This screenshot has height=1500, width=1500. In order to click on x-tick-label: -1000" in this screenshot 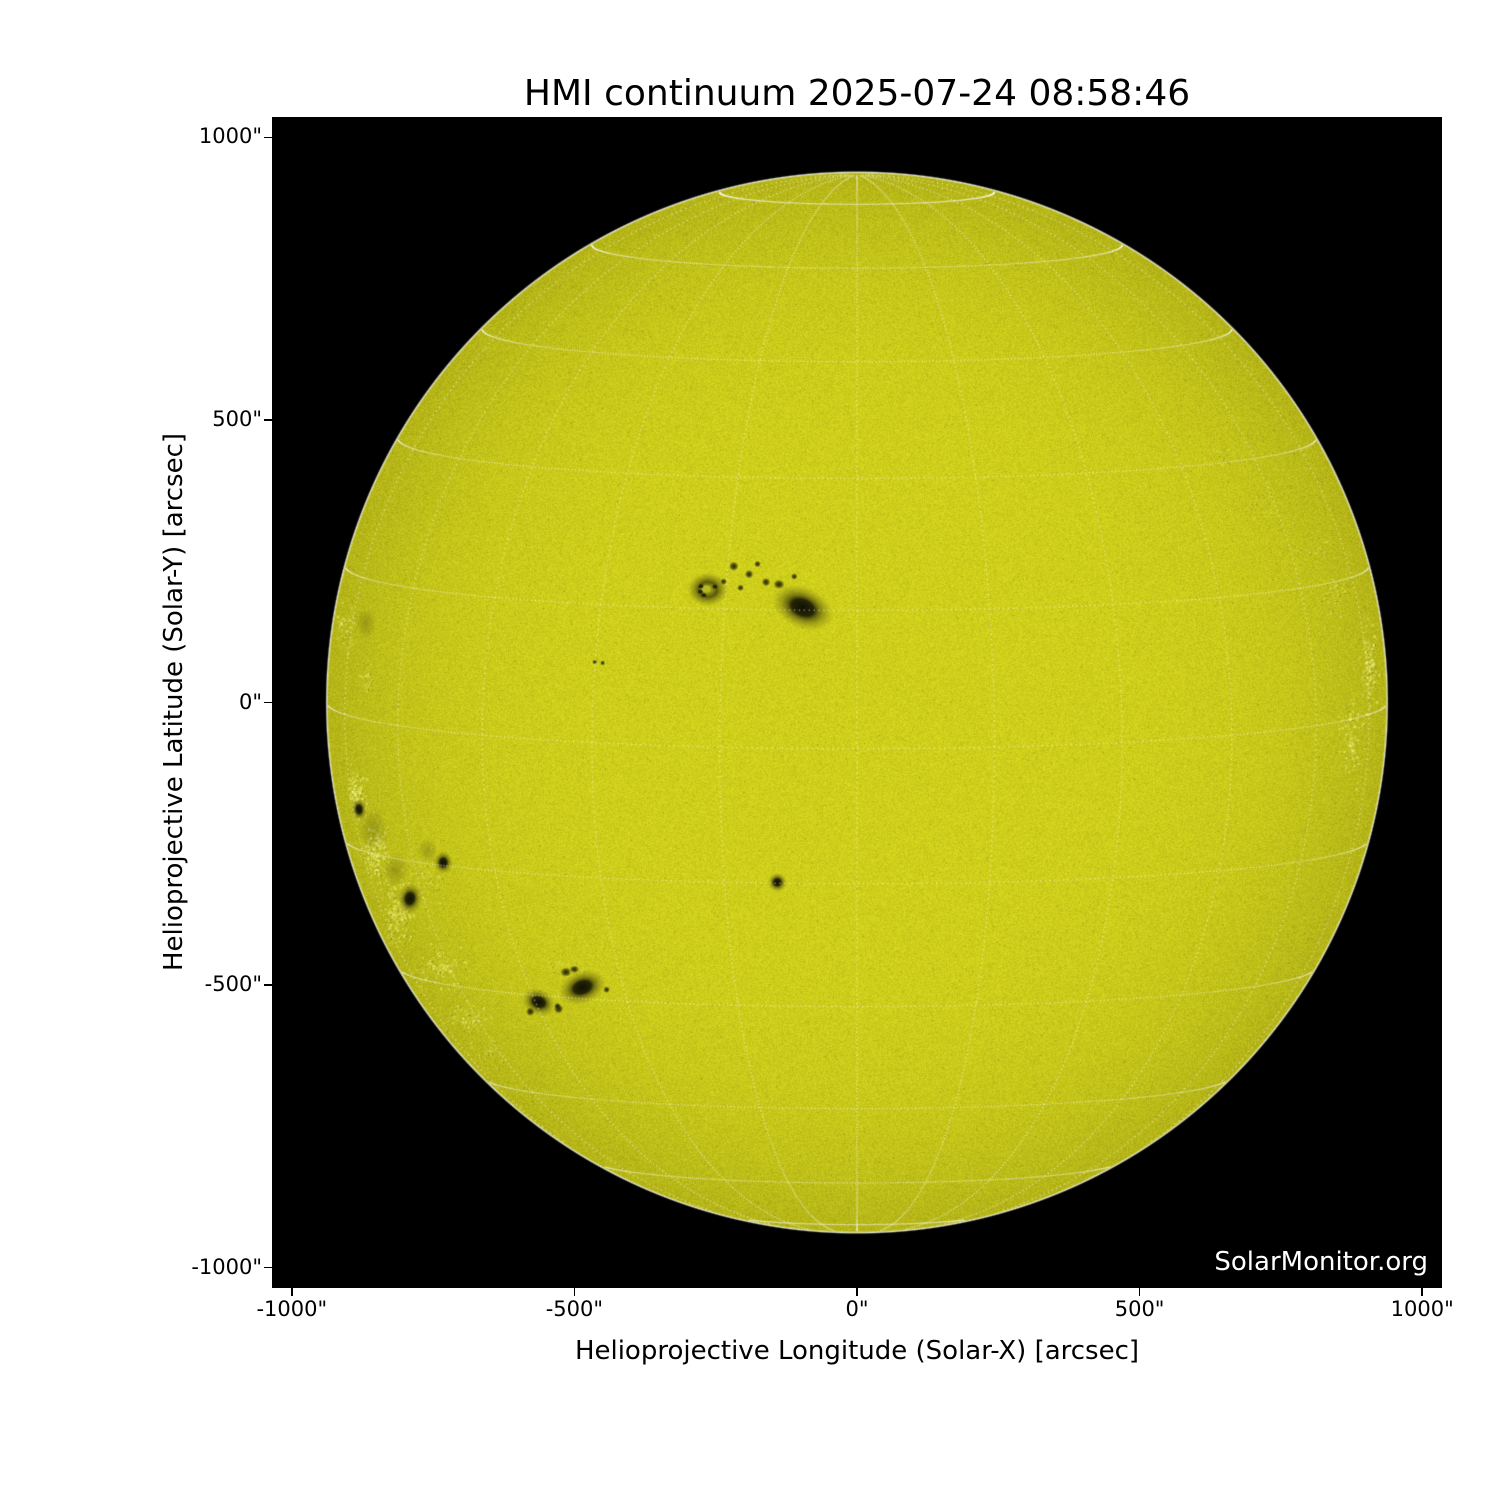, I will do `click(292, 1309)`.